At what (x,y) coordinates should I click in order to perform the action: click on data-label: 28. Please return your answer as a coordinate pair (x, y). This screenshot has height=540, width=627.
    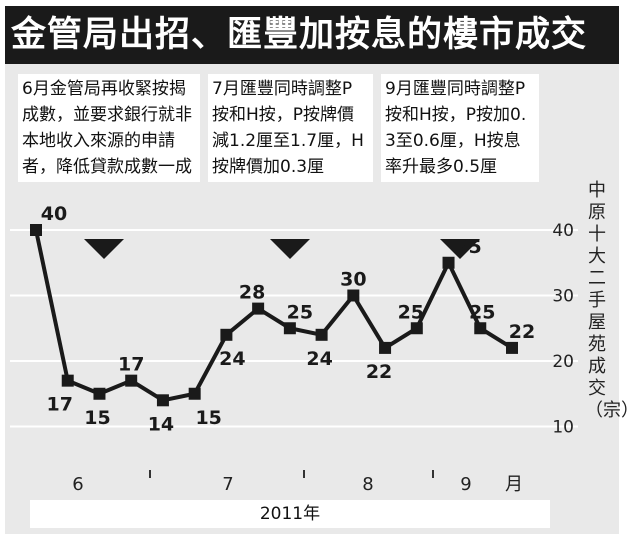
    Looking at the image, I should click on (252, 293).